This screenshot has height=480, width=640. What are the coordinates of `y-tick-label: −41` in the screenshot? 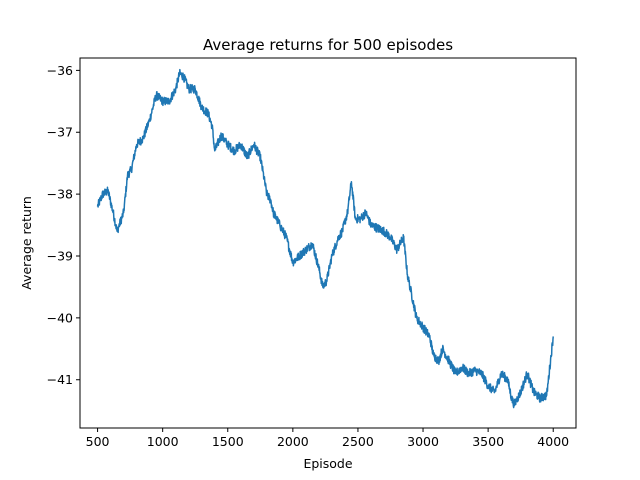 It's located at (60, 379).